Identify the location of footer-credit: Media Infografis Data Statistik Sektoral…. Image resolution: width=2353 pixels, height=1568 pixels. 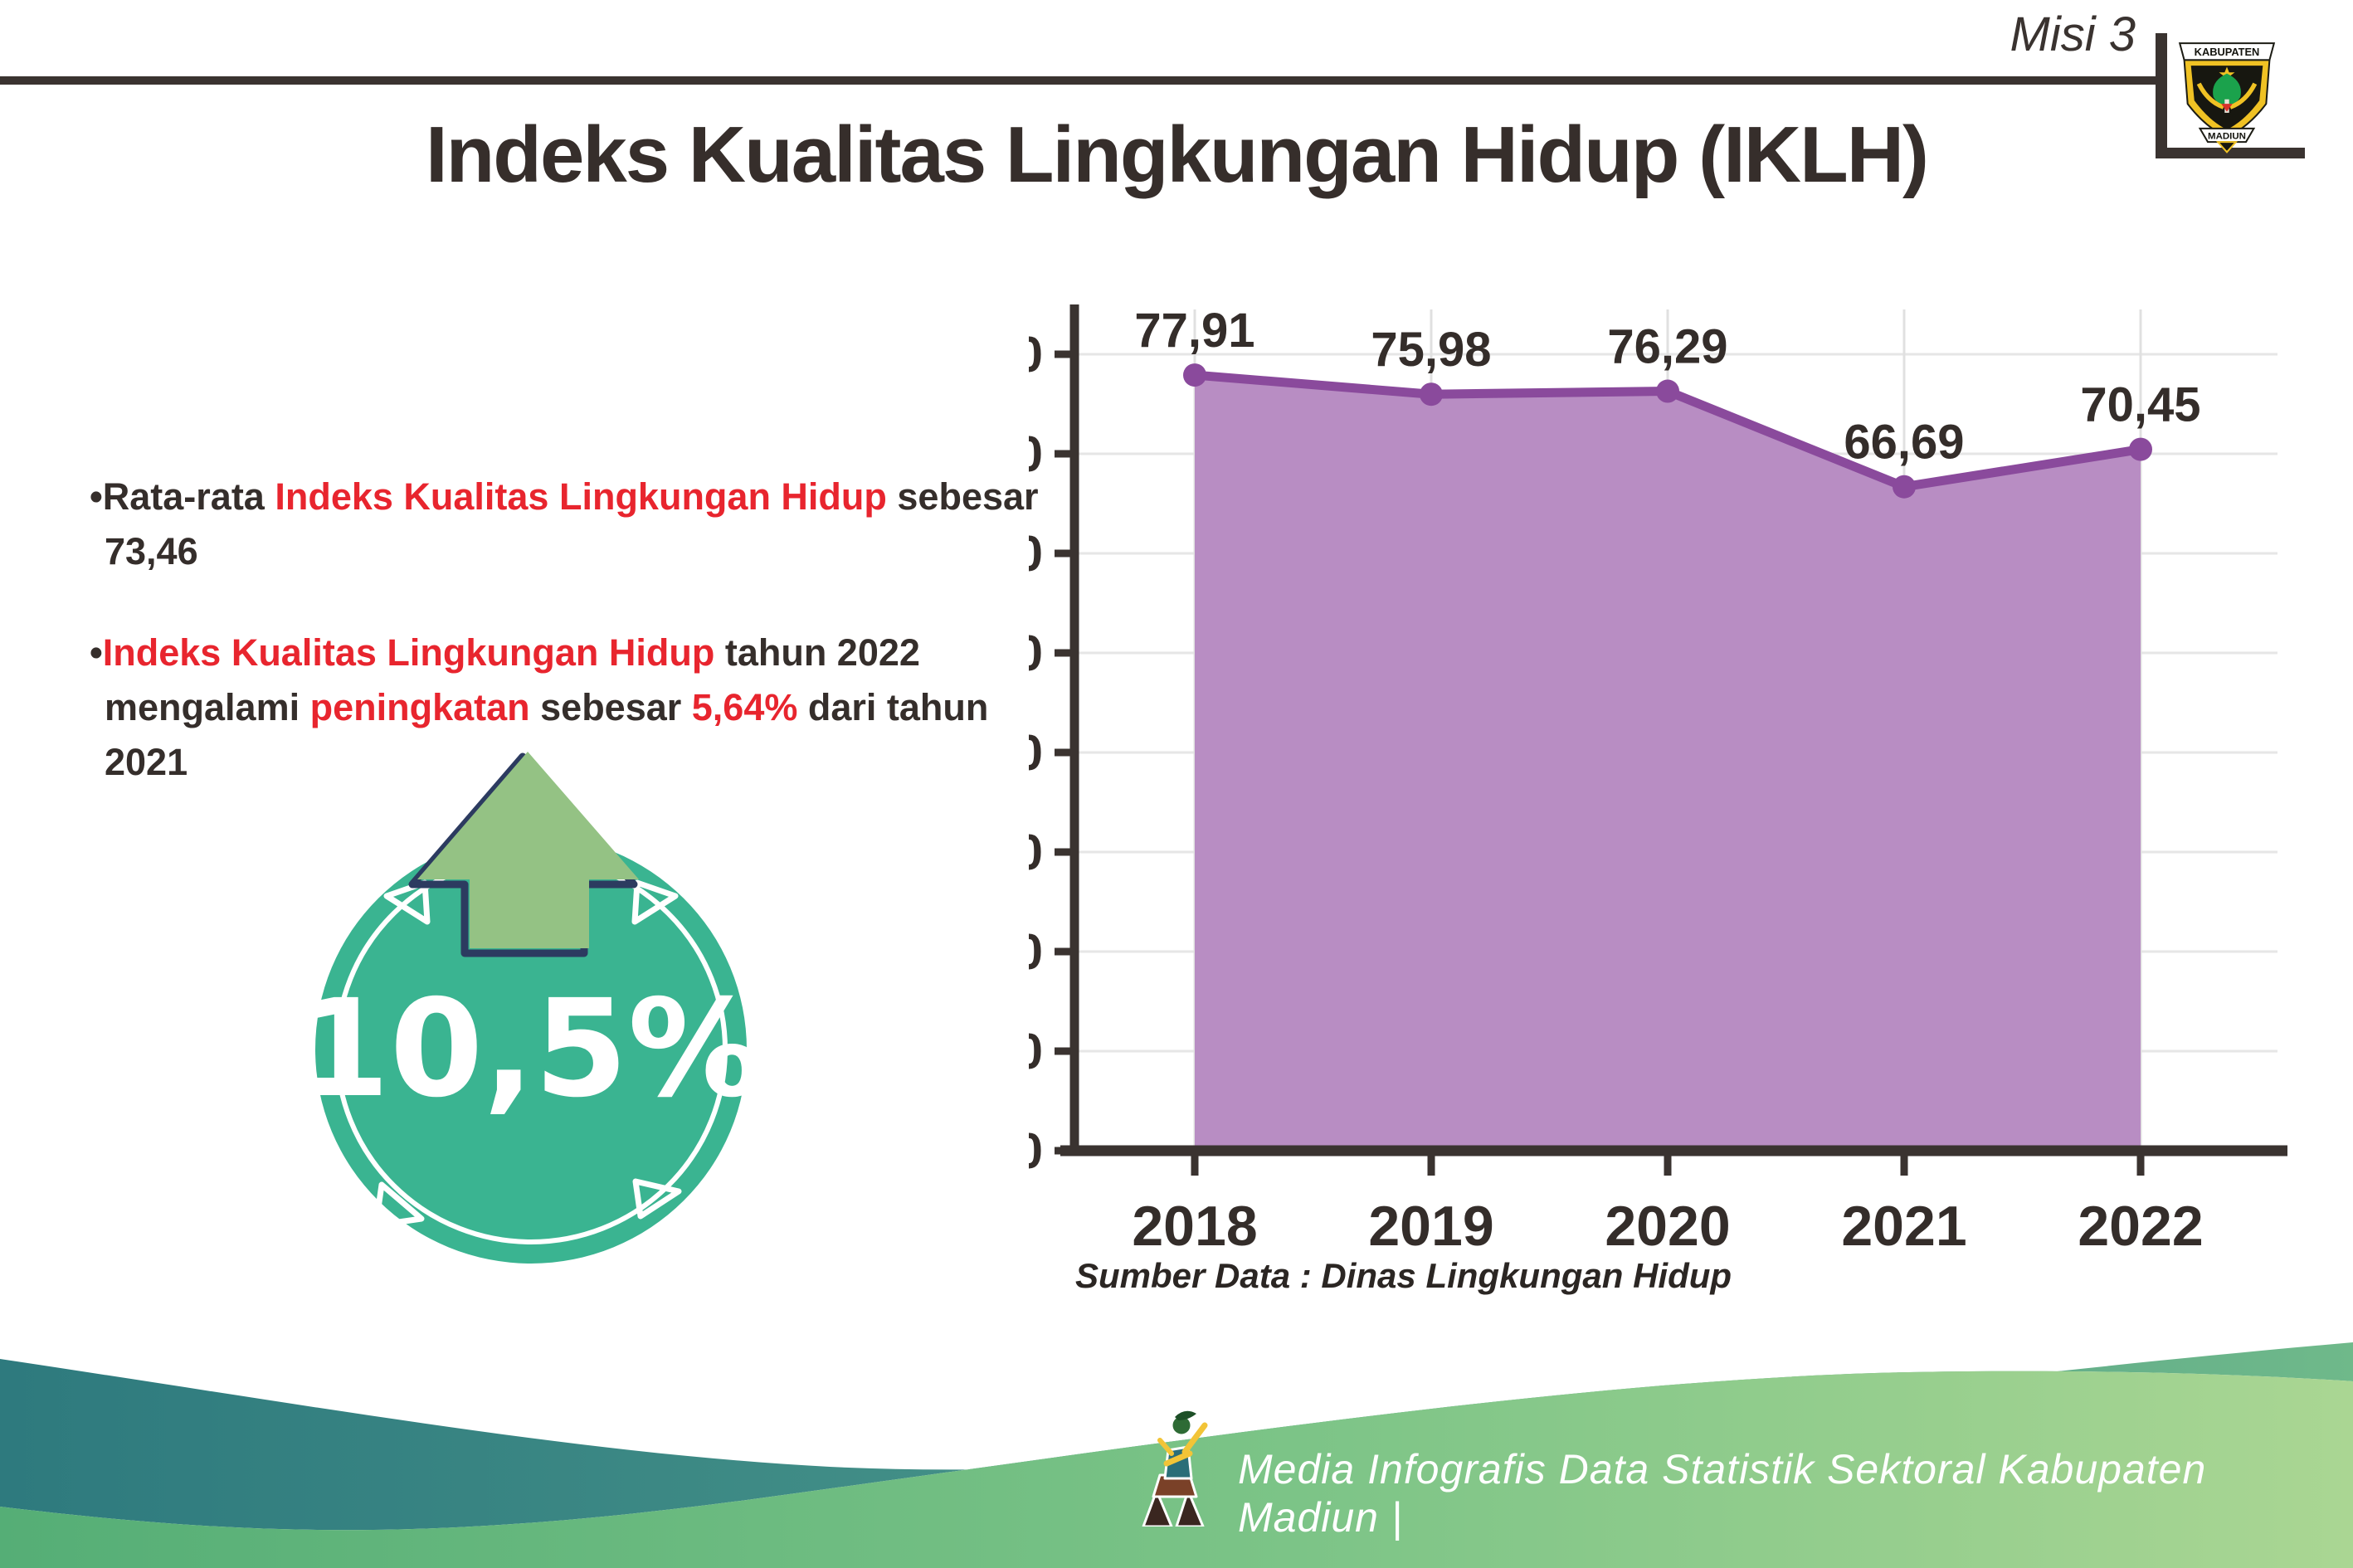
(1722, 1493).